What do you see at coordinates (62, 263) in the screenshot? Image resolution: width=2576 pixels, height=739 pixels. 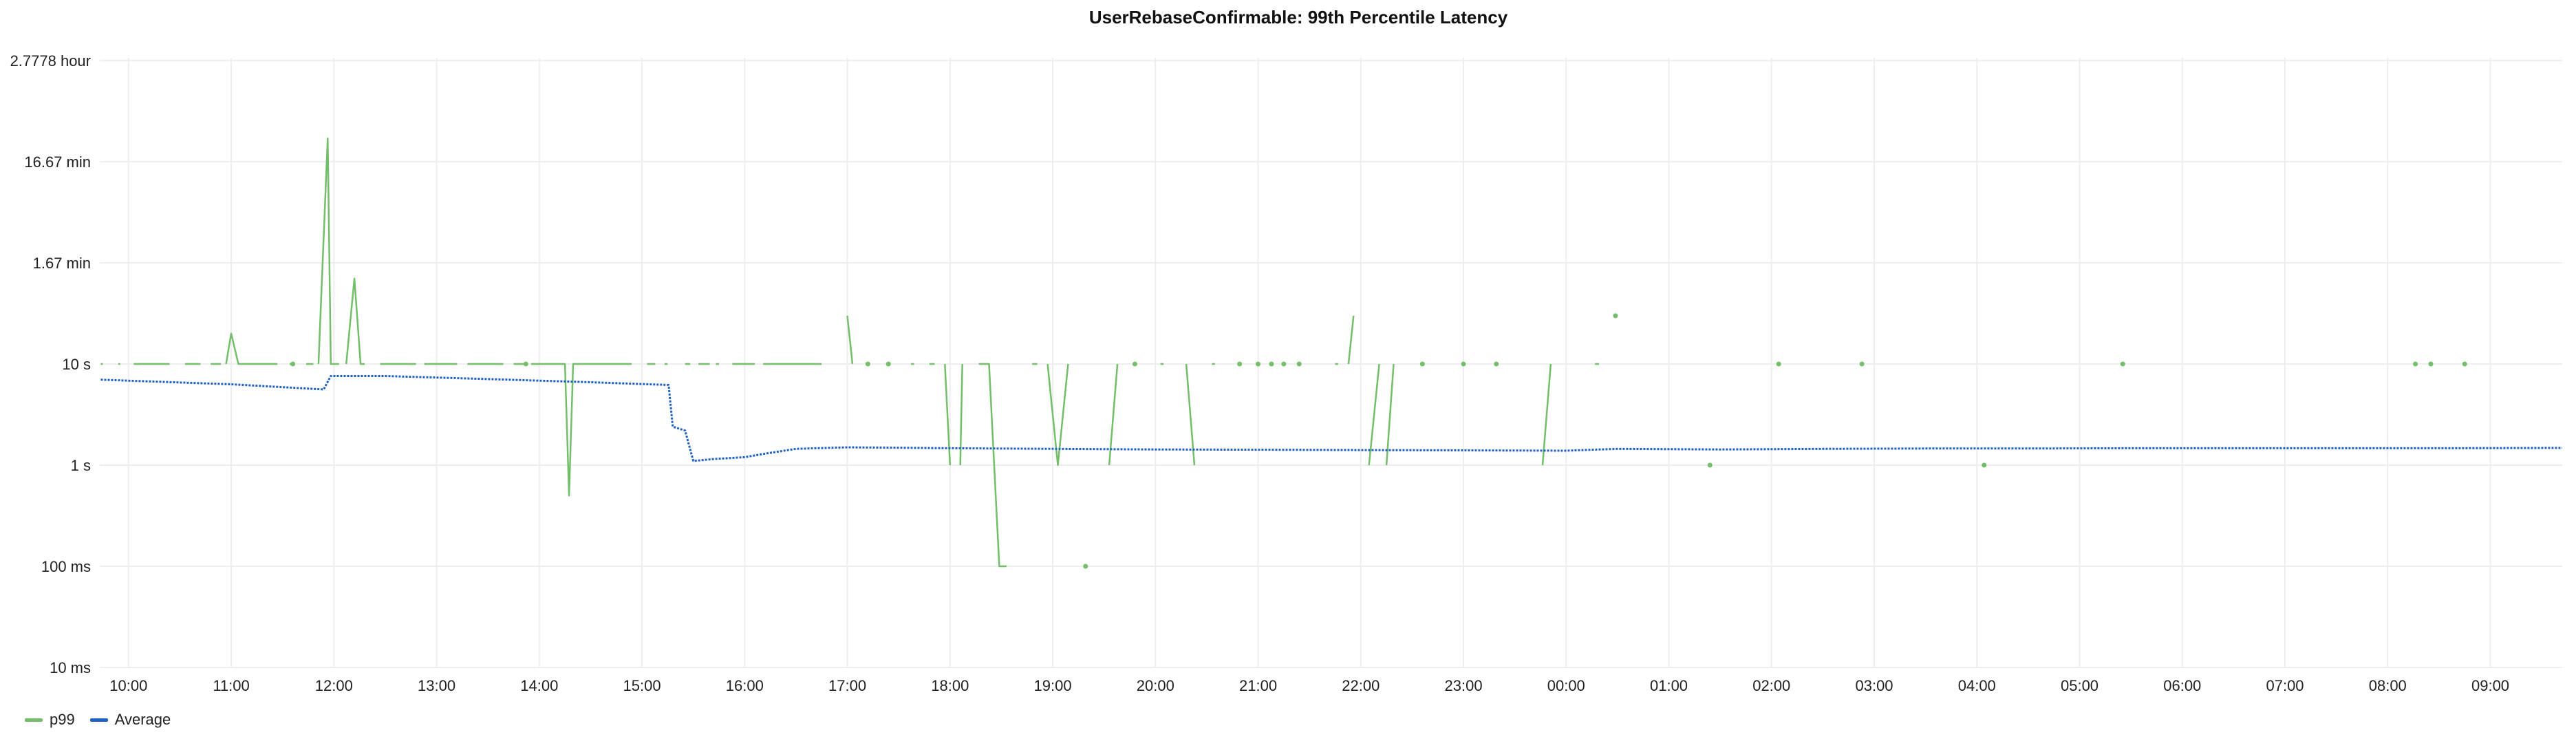 I see `y-tick-label: 1.67 min` at bounding box center [62, 263].